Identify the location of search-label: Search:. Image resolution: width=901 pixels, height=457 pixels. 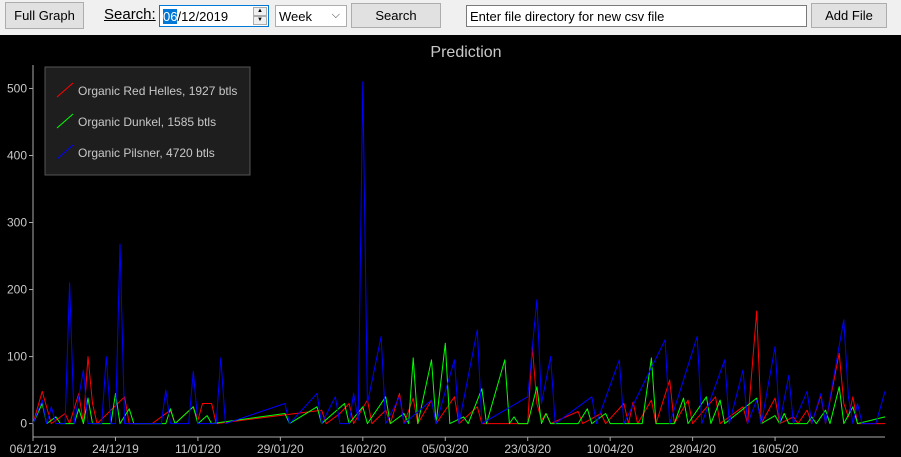
(130, 14).